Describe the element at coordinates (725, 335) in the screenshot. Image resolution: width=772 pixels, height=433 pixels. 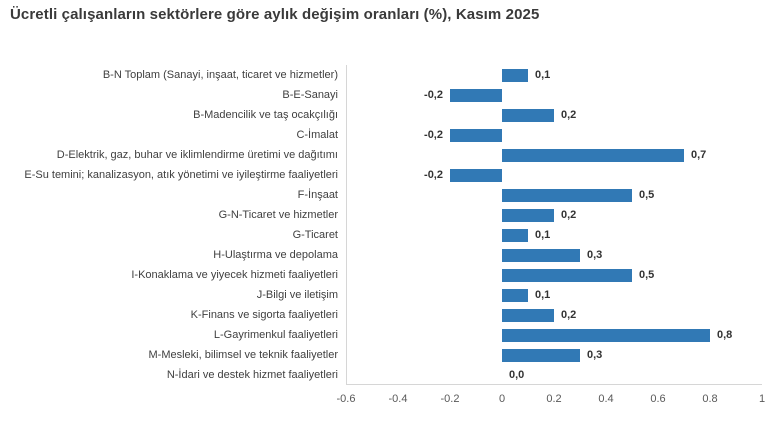
I see `value-label: 0,8` at that location.